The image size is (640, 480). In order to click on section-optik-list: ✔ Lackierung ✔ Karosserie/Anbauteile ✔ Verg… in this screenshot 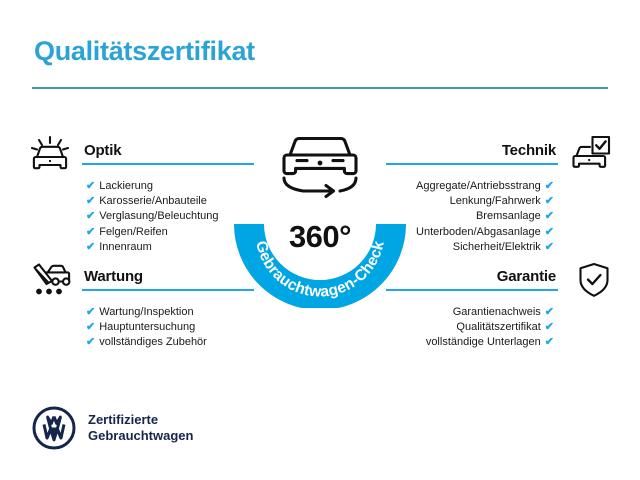, I will do `click(168, 217)`.